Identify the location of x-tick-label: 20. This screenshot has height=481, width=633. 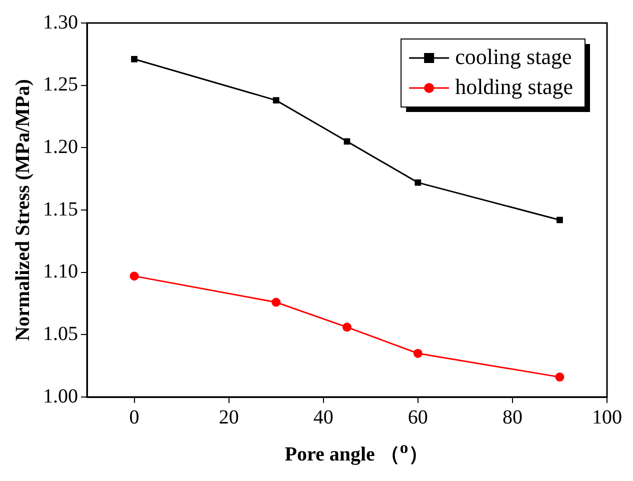
(228, 417).